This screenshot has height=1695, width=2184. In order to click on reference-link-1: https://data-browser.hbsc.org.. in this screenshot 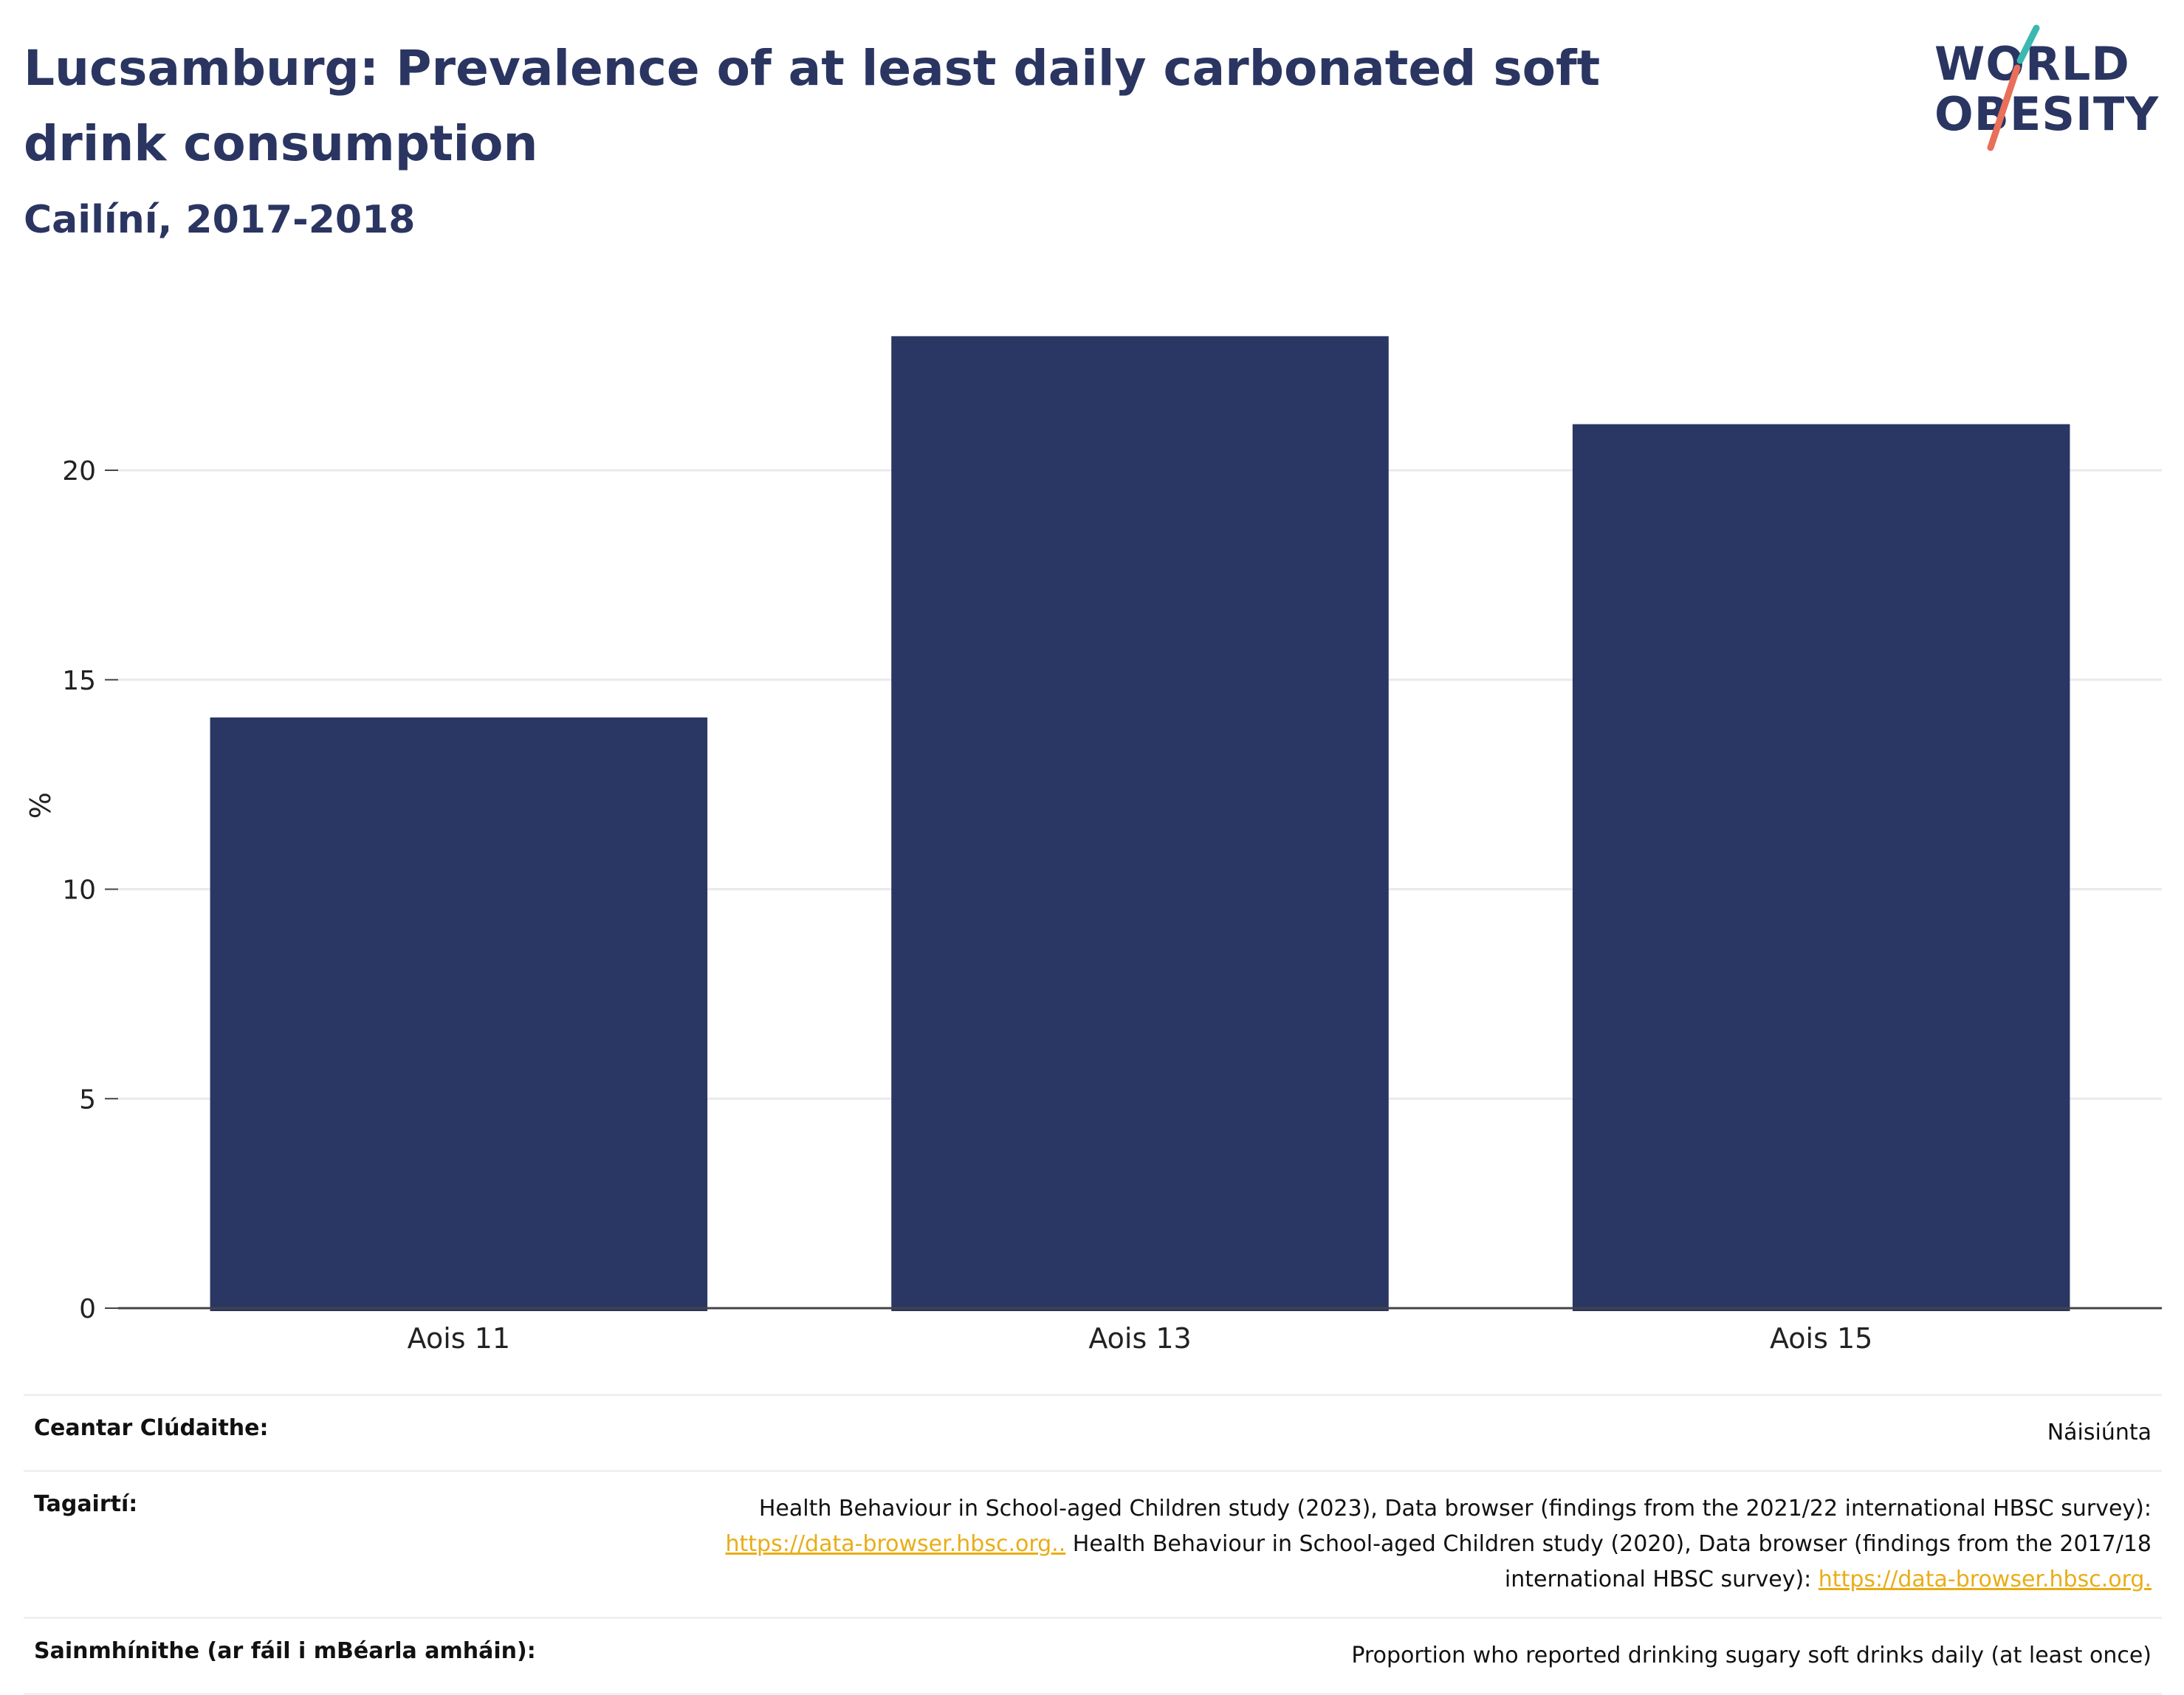, I will do `click(895, 1544)`.